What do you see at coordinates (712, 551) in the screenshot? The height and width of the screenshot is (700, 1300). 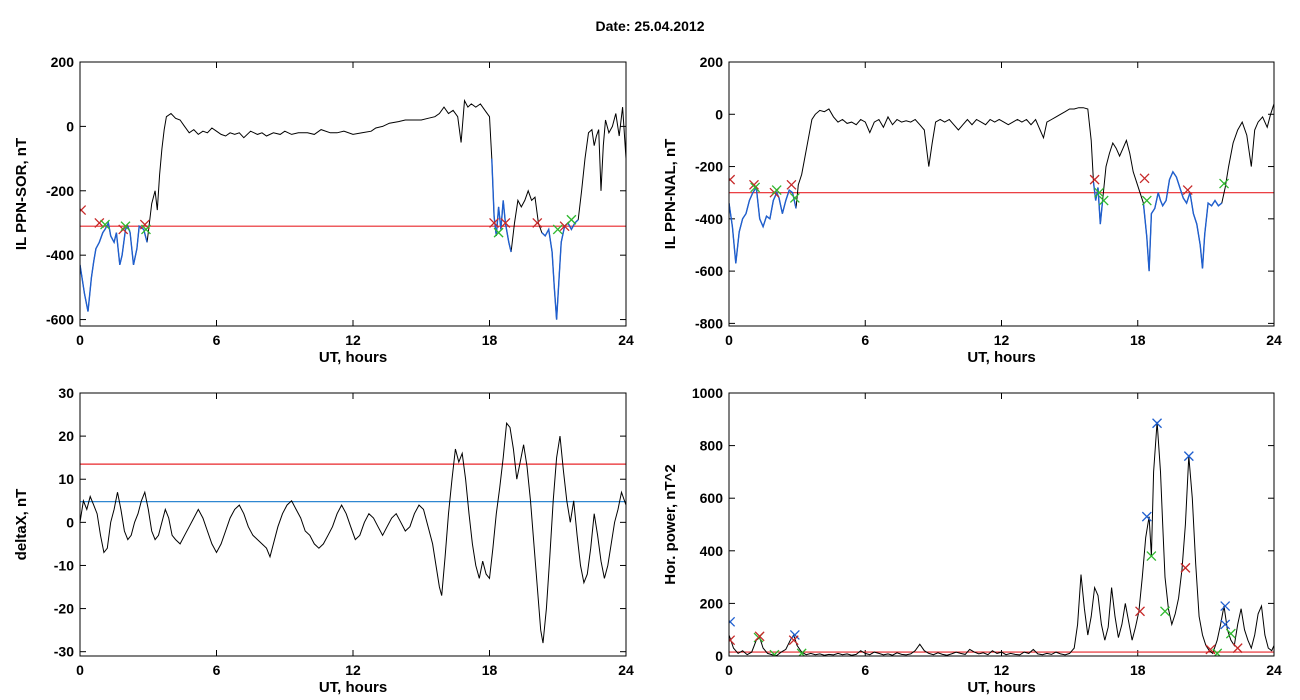 I see `y-tick-label: 400` at bounding box center [712, 551].